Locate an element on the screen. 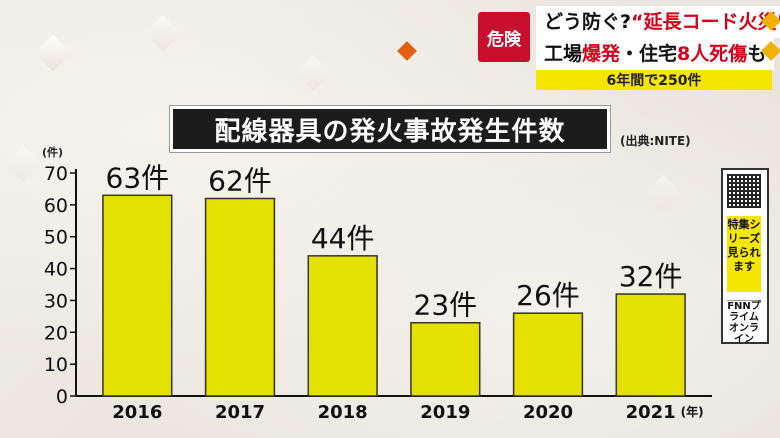 The width and height of the screenshot is (780, 438). x-axis-unit: (年) is located at coordinates (692, 411).